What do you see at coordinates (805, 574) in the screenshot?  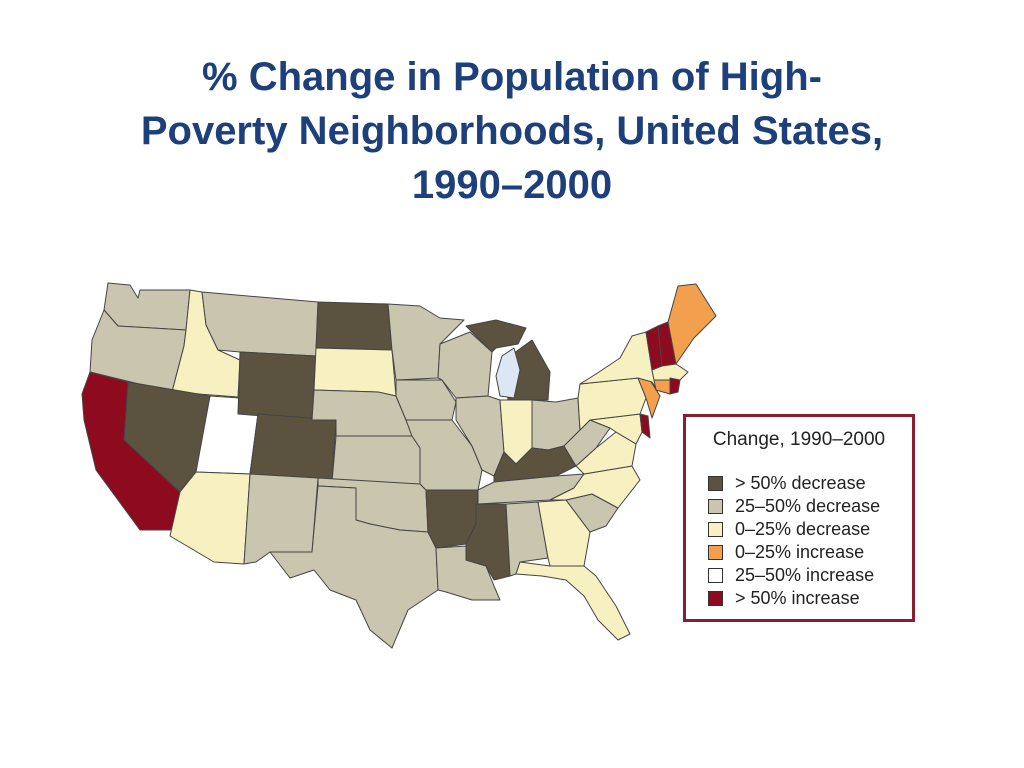 I see `legend-label: 25–50% increase` at bounding box center [805, 574].